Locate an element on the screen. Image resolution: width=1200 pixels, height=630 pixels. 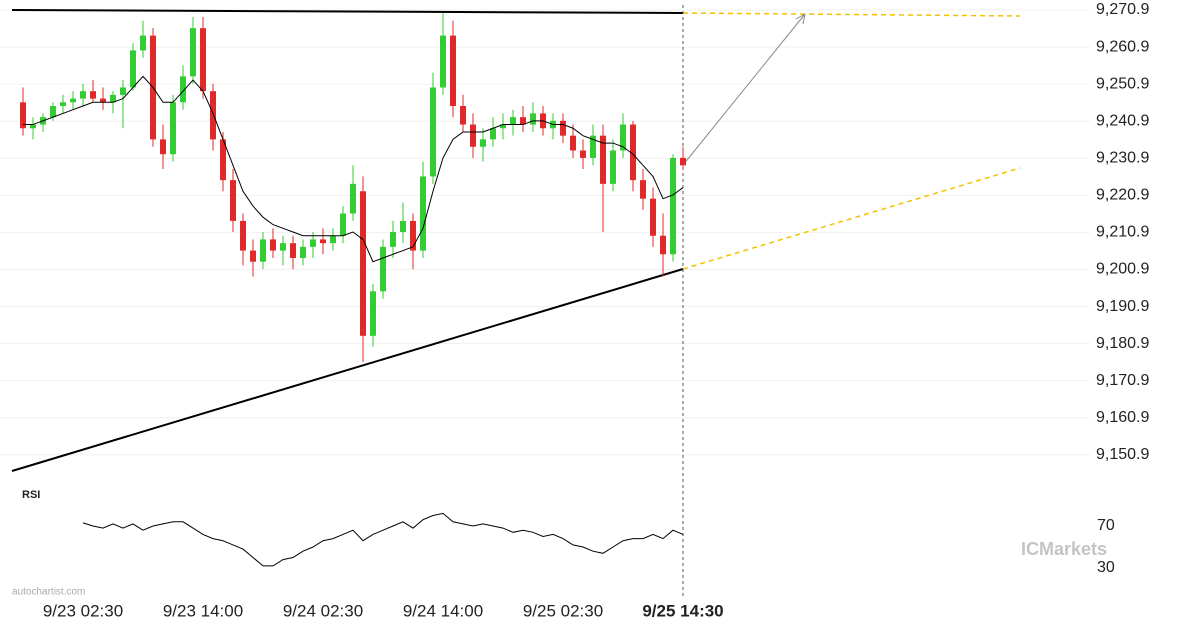
y-tick-label: 9,230.9 is located at coordinates (1122, 157).